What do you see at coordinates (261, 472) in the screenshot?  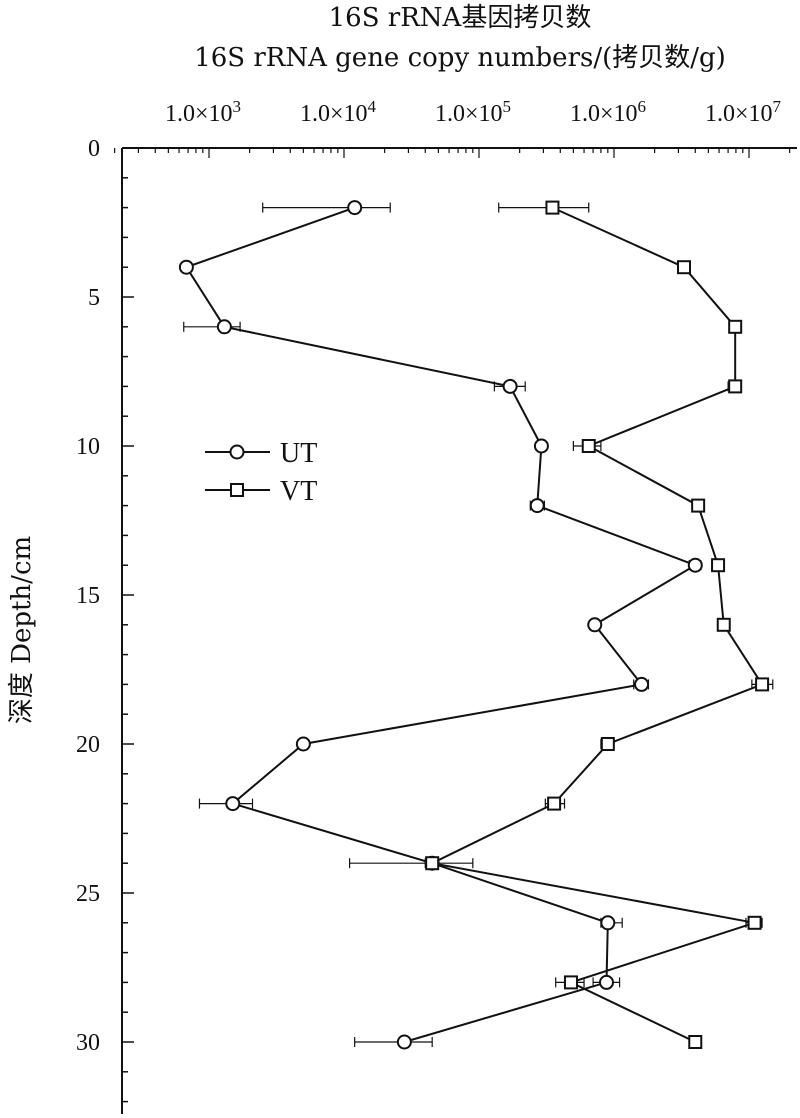 I see `legend: UT VT` at bounding box center [261, 472].